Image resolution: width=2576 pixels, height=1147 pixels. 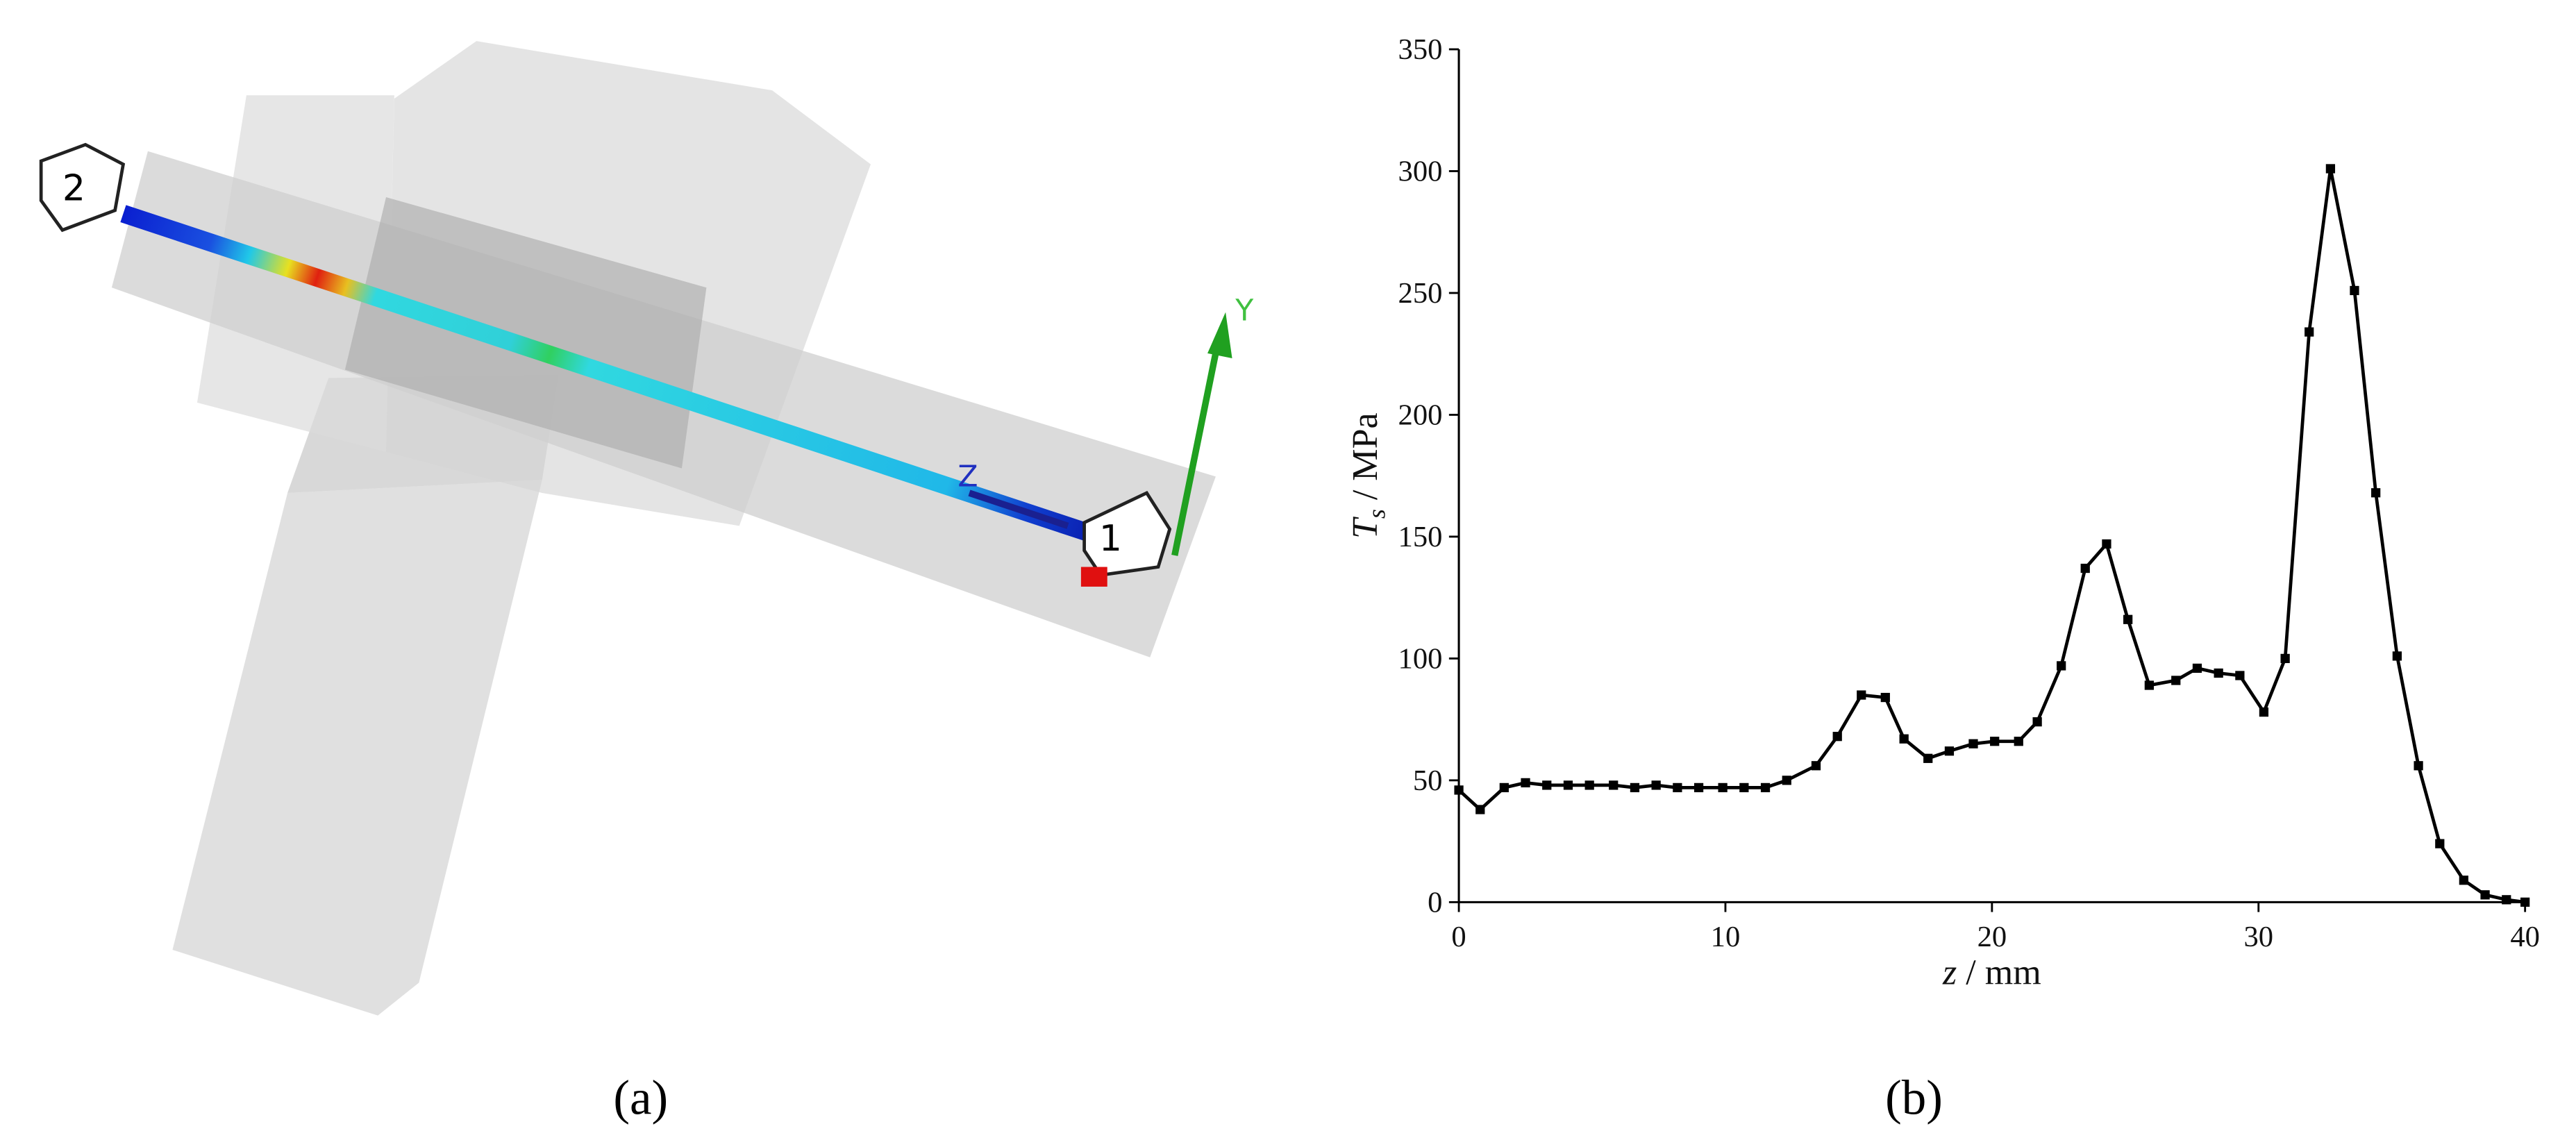 I want to click on x-tick-label: 40, so click(x=2525, y=937).